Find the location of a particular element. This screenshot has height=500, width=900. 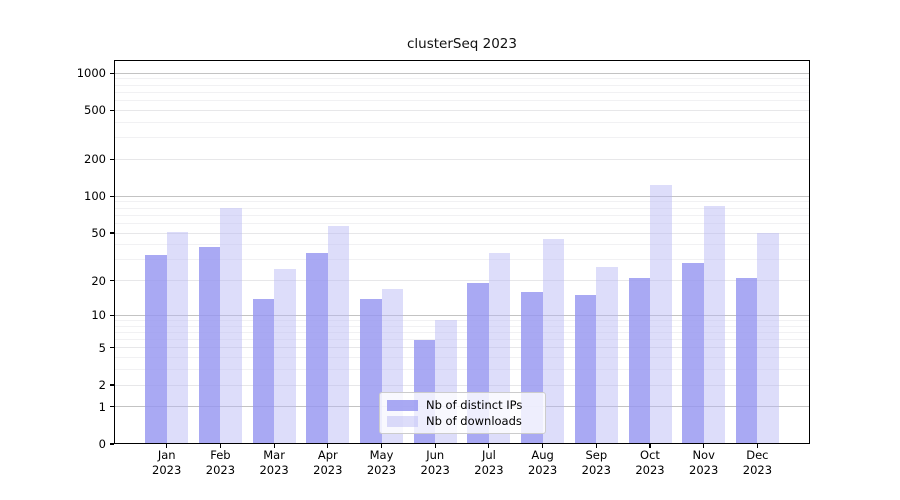

bar-nb-of-downloads-aug is located at coordinates (553, 341).